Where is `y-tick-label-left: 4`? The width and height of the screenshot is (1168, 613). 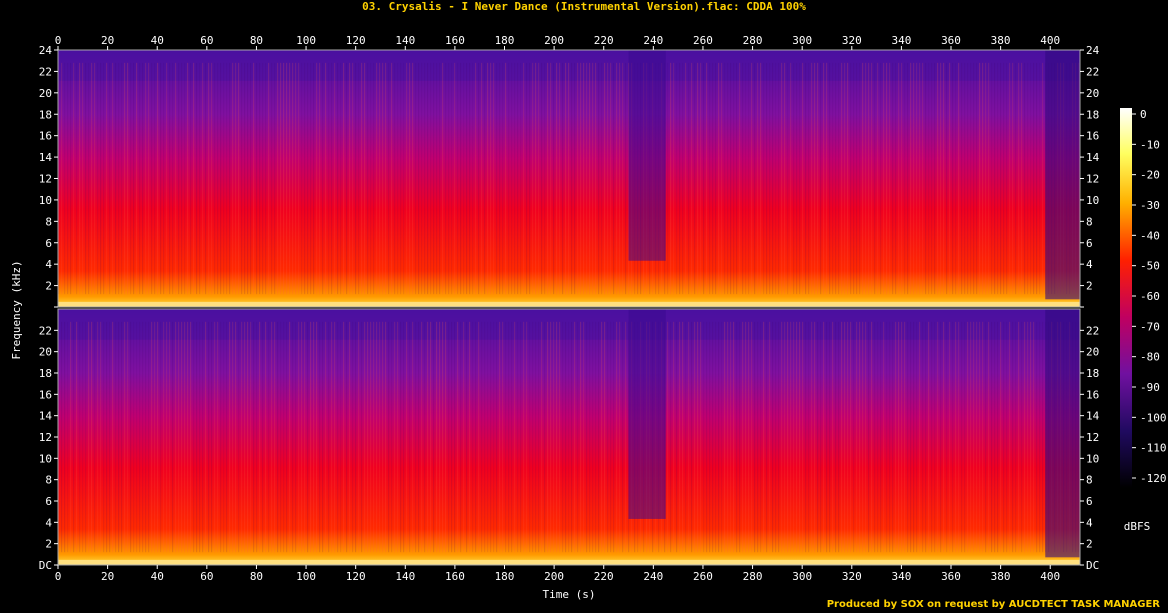
y-tick-label-left: 4 is located at coordinates (48, 522).